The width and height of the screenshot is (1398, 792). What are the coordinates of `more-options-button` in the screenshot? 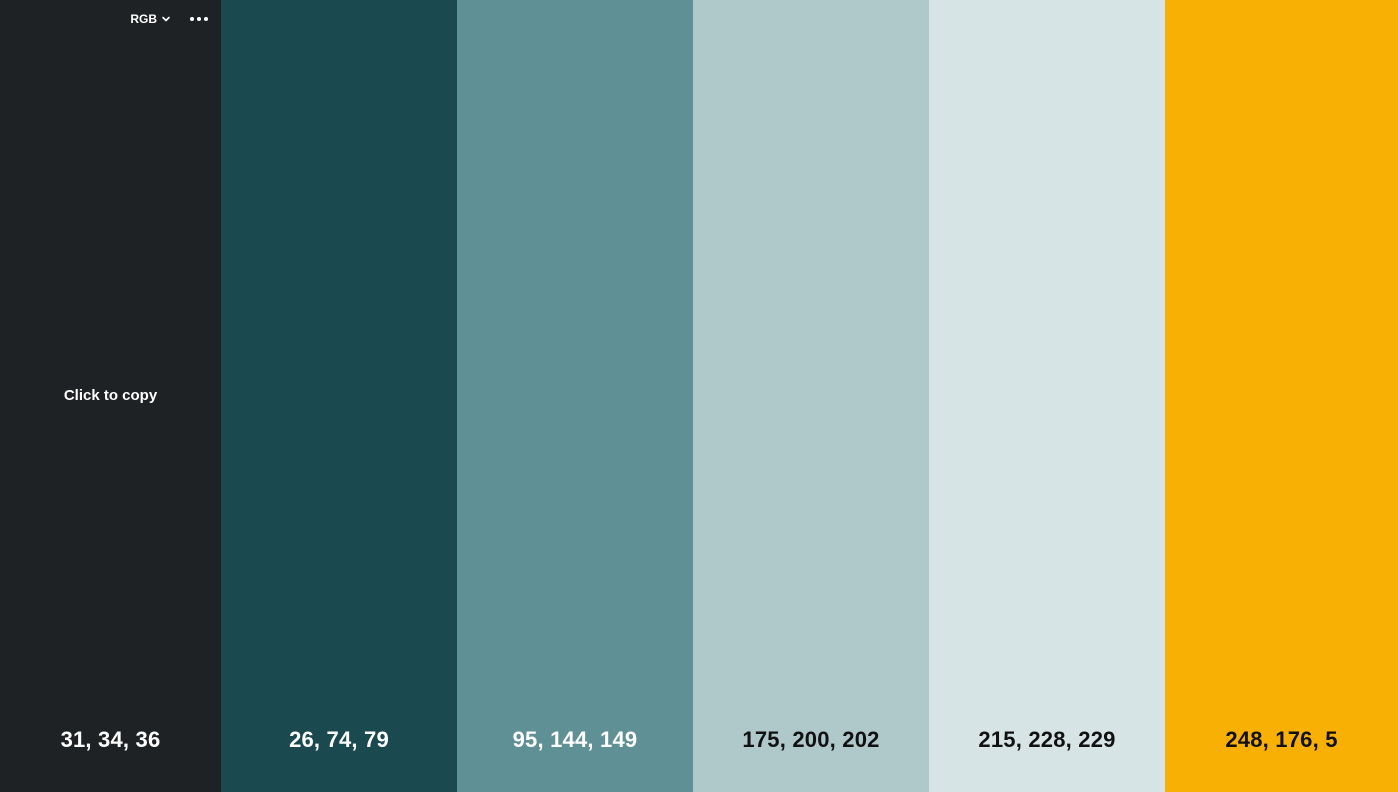 It's located at (199, 19).